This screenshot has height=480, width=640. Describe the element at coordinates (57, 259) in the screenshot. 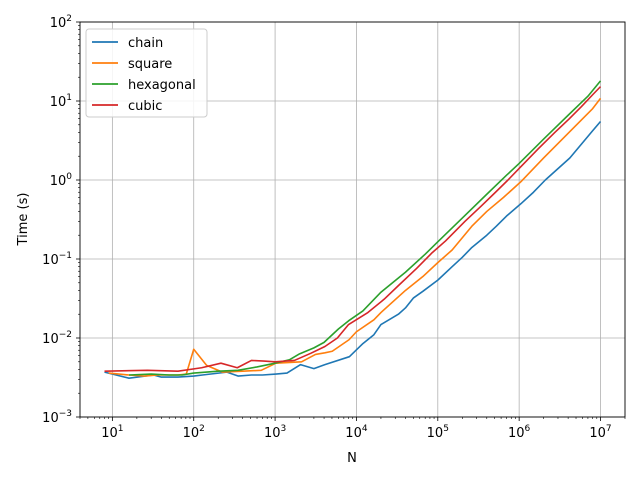

I see `y-tick-label: 10⁻¹` at that location.